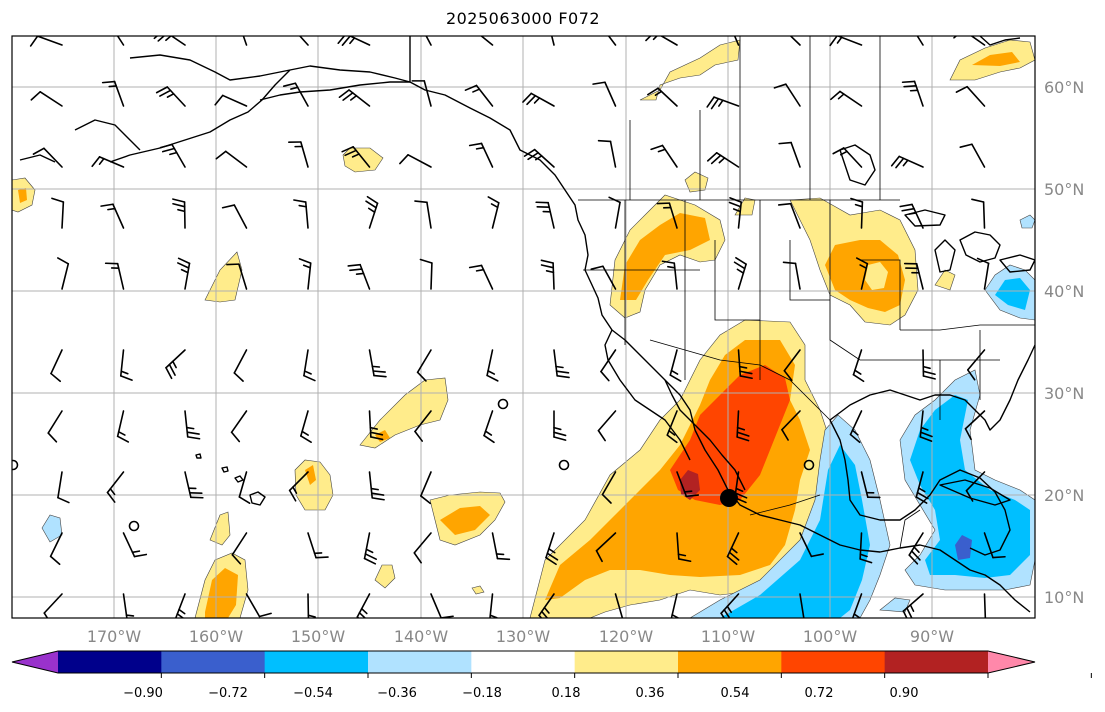 This screenshot has height=712, width=1105. Describe the element at coordinates (228, 693) in the screenshot. I see `colorbar-tick-label: −0.72` at that location.